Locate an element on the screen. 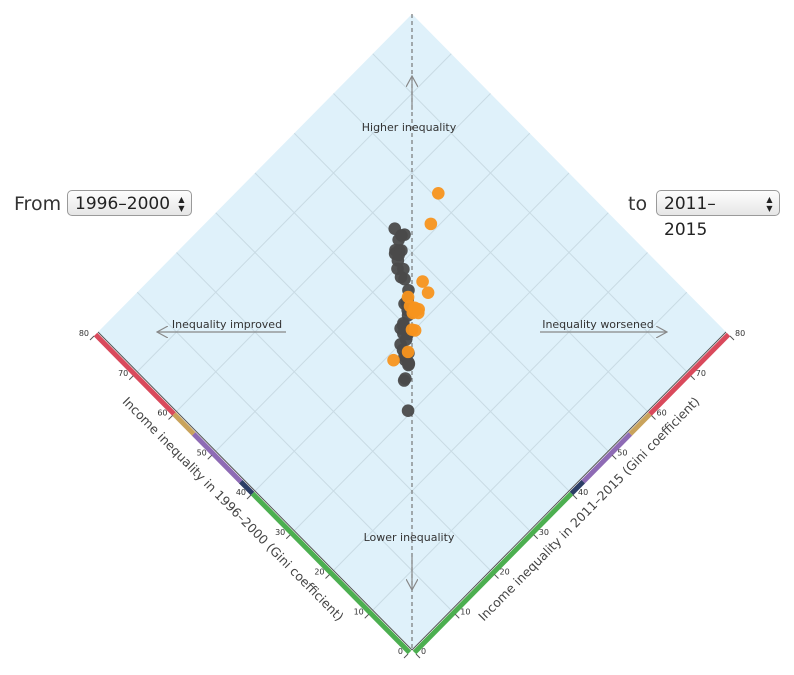 The image size is (794, 675). annotation-inequality-improved: Inequality improved is located at coordinates (227, 324).